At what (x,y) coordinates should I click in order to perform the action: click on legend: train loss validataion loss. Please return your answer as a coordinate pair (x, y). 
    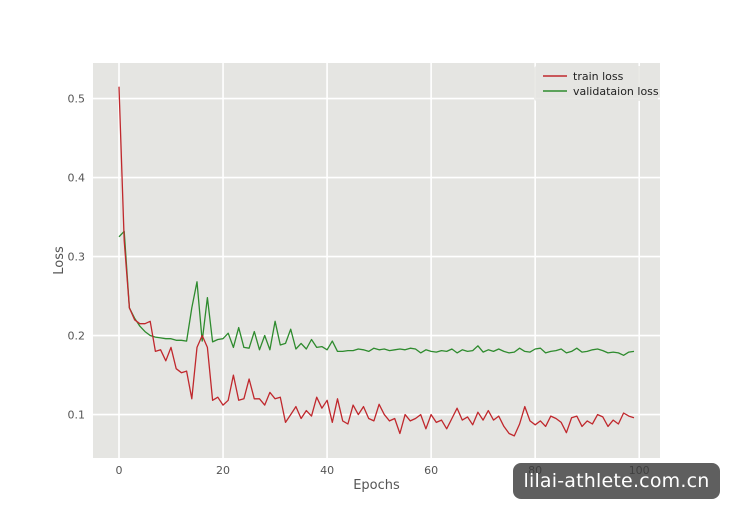
    Looking at the image, I should click on (596, 83).